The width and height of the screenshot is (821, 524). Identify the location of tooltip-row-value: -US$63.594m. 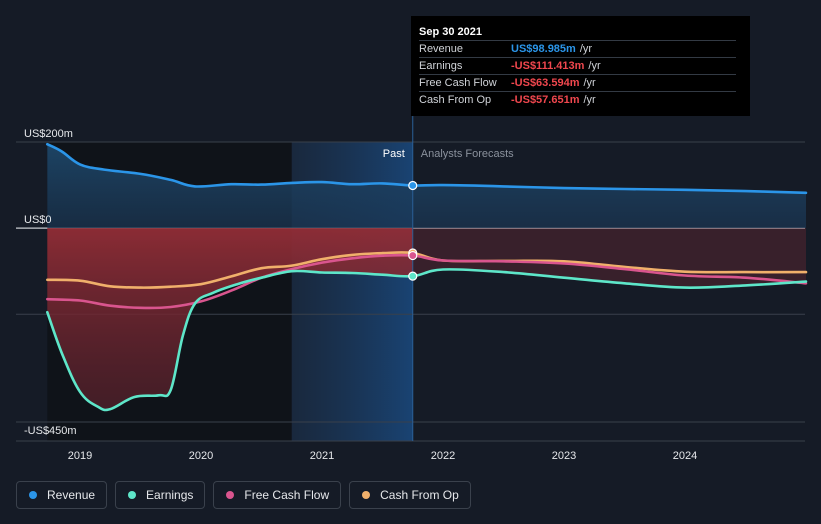
(545, 83).